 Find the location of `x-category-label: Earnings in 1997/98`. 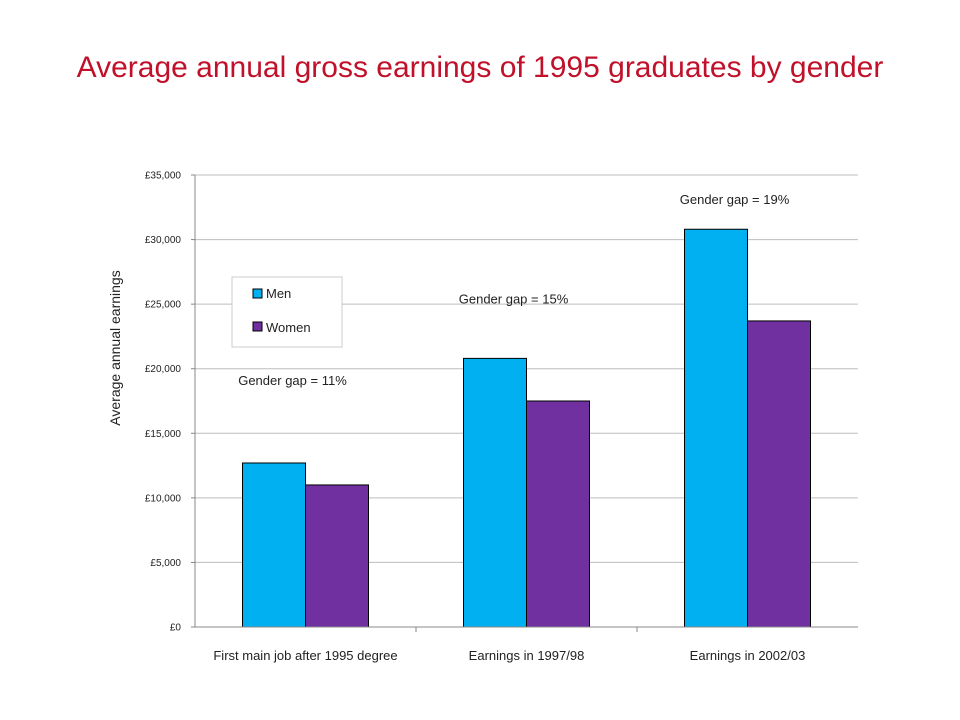

x-category-label: Earnings in 1997/98 is located at coordinates (527, 655).